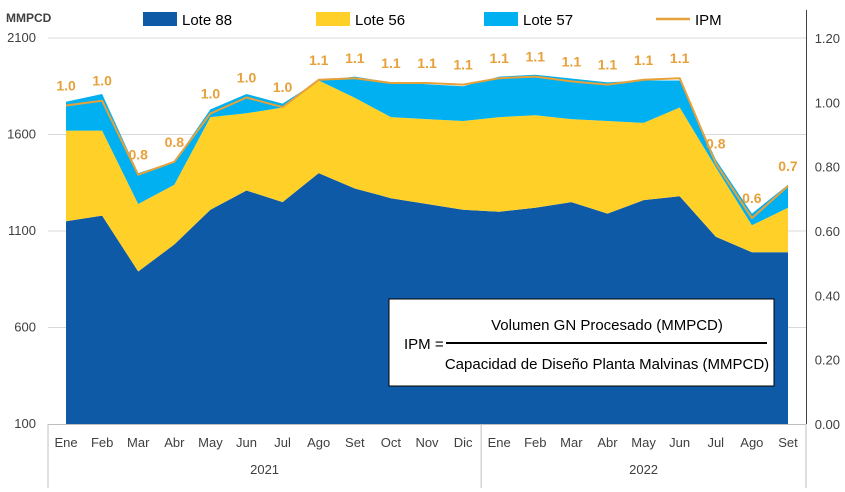 This screenshot has width=845, height=492. What do you see at coordinates (607, 442) in the screenshot?
I see `x-tick-15: Abr` at bounding box center [607, 442].